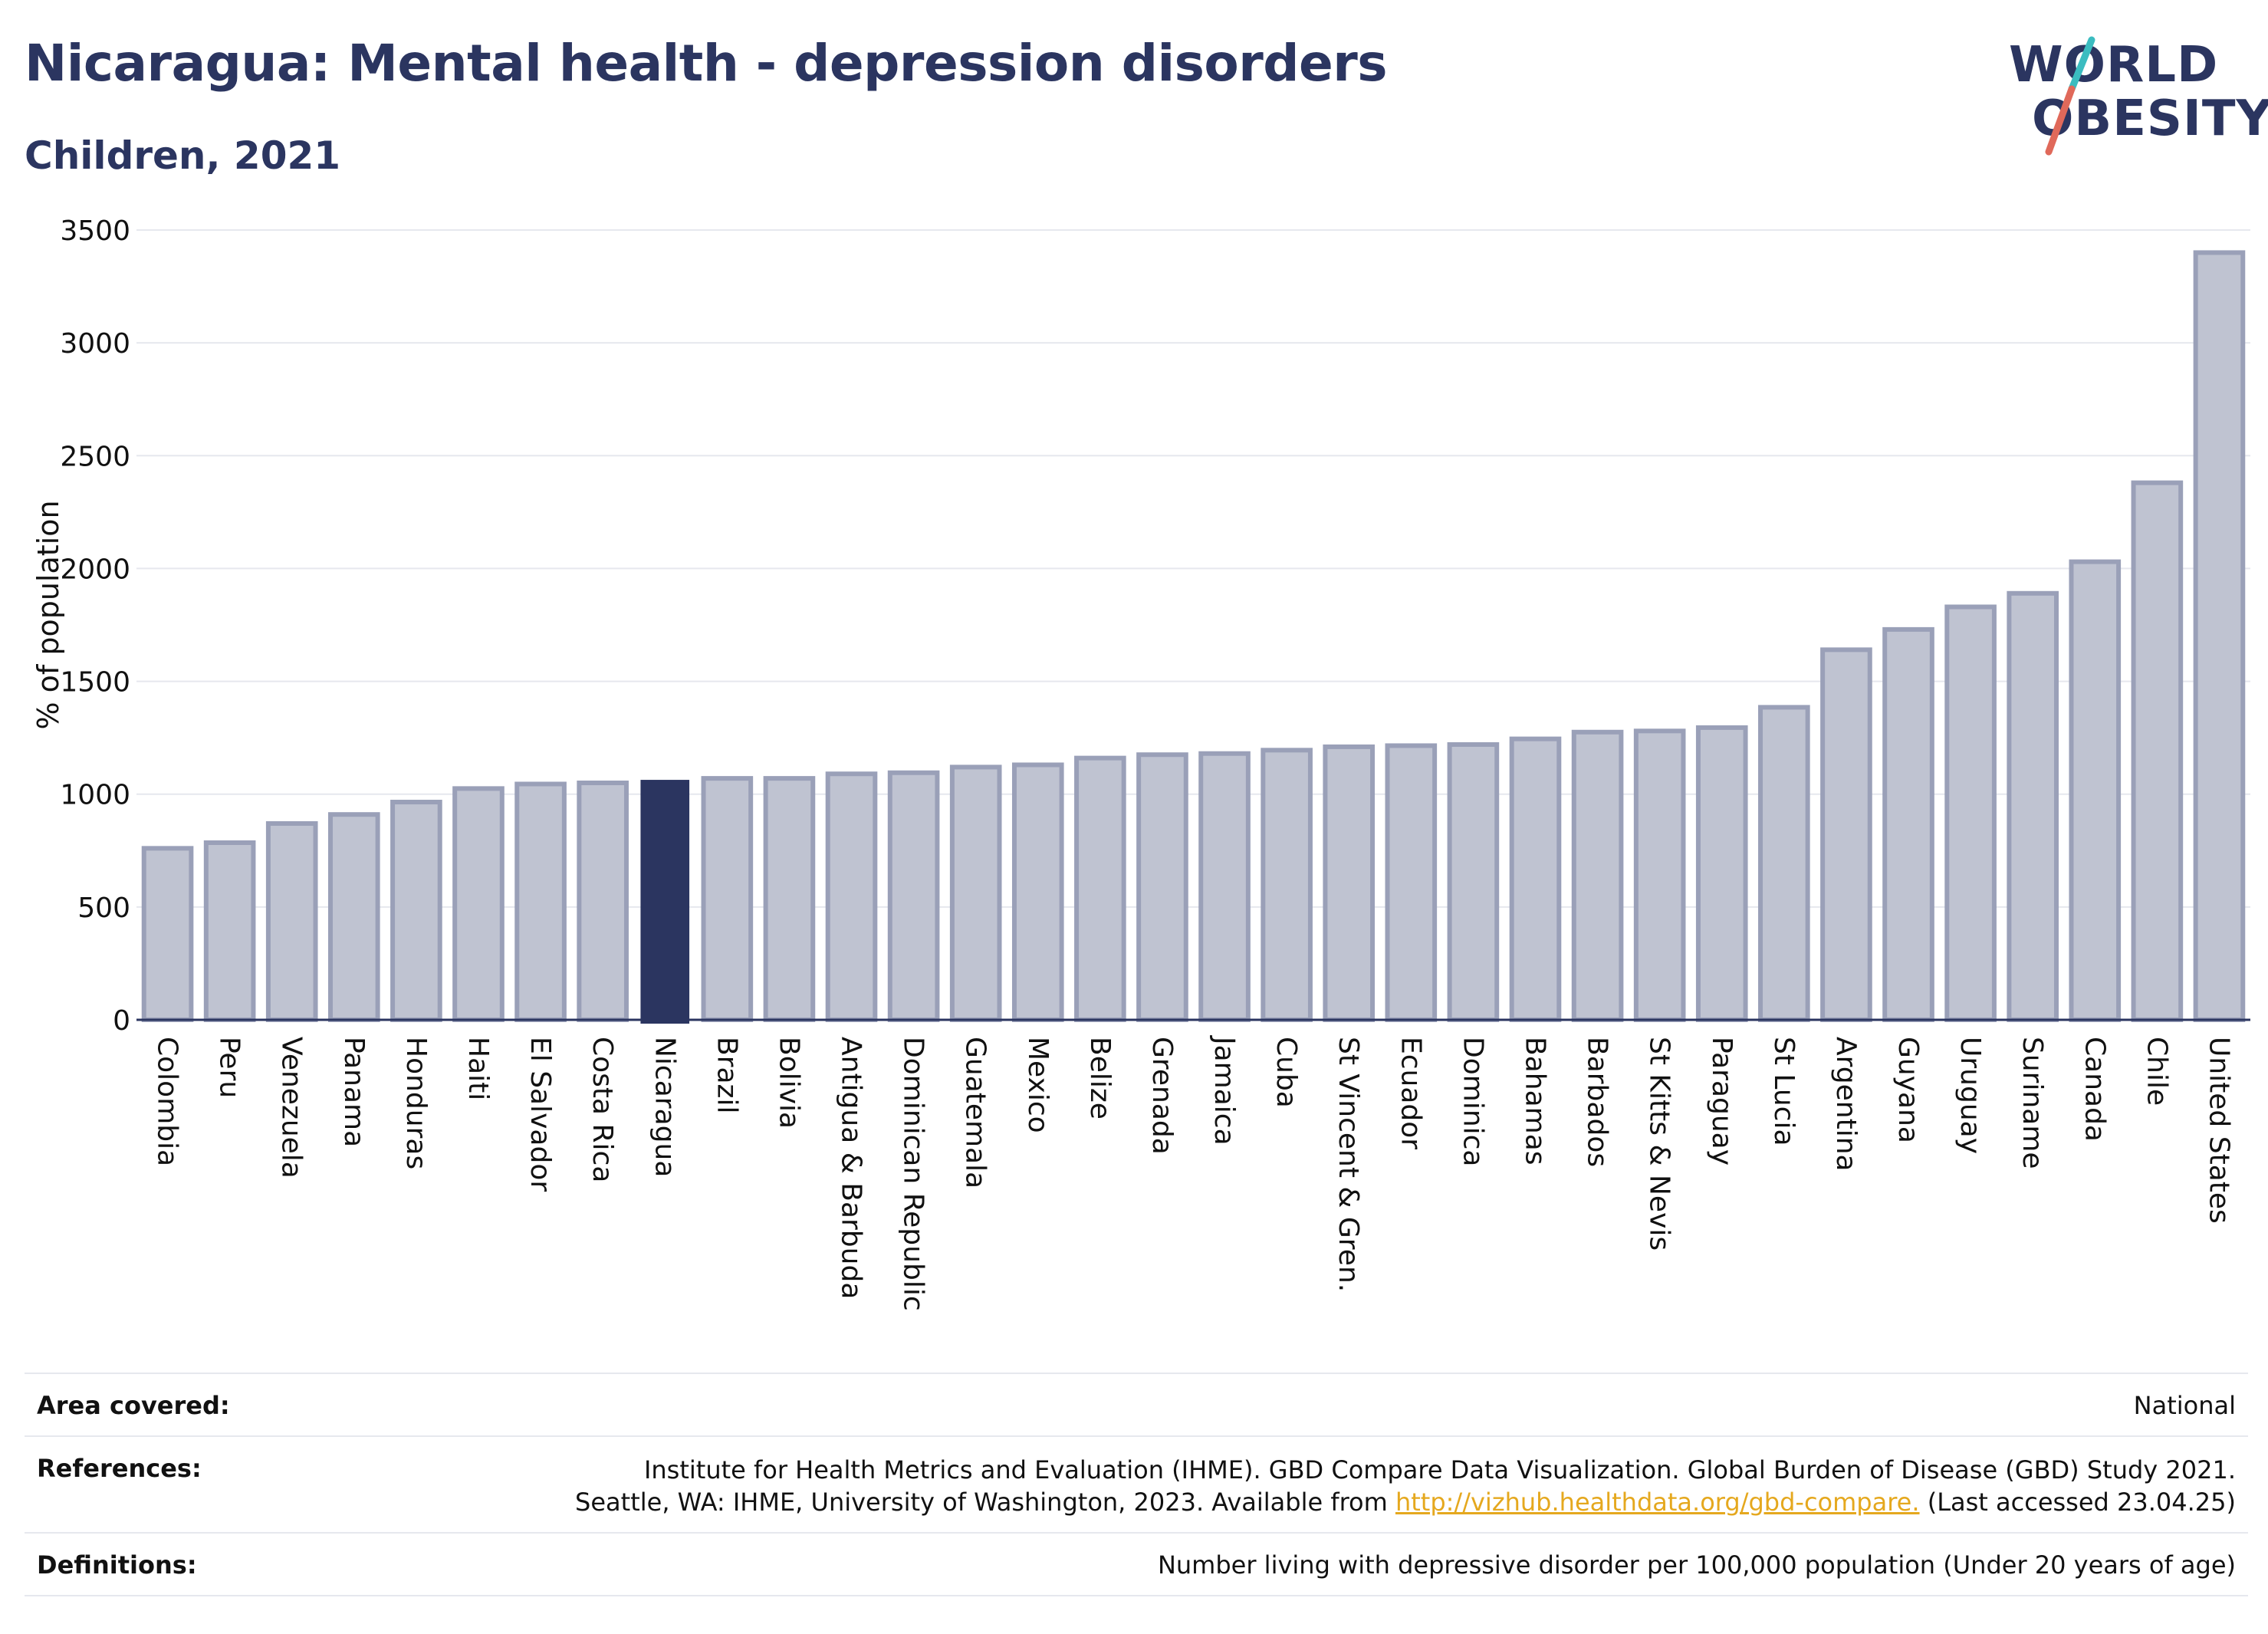 The width and height of the screenshot is (2268, 1634). Describe the element at coordinates (851, 896) in the screenshot. I see `bar-antigua-barbuda` at that location.